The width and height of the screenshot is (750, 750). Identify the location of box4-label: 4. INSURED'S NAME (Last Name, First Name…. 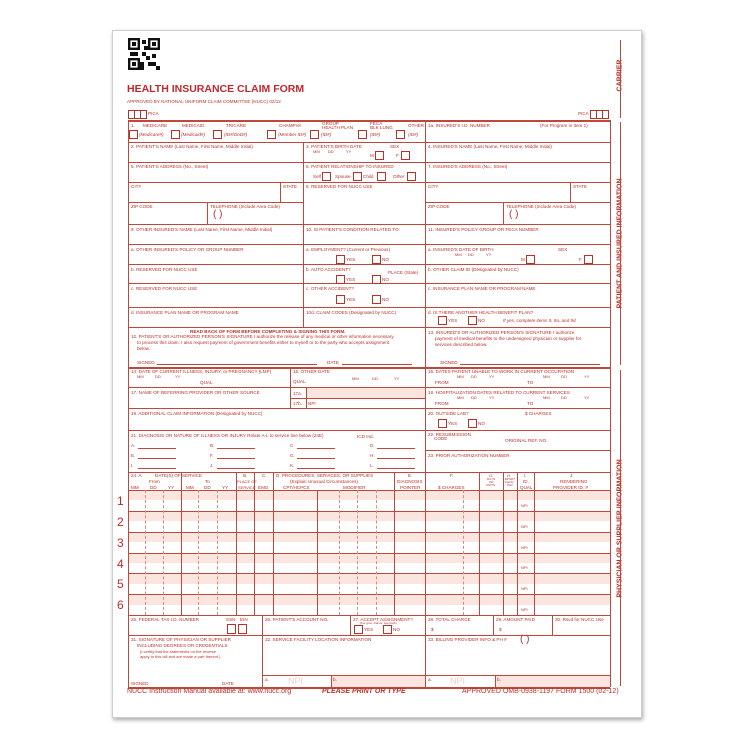
(490, 146).